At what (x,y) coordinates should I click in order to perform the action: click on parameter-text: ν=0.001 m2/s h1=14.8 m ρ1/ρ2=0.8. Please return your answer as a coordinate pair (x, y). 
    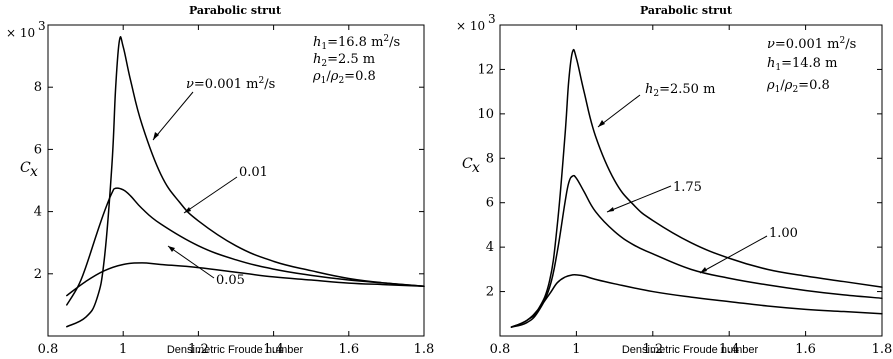
    Looking at the image, I should click on (811, 65).